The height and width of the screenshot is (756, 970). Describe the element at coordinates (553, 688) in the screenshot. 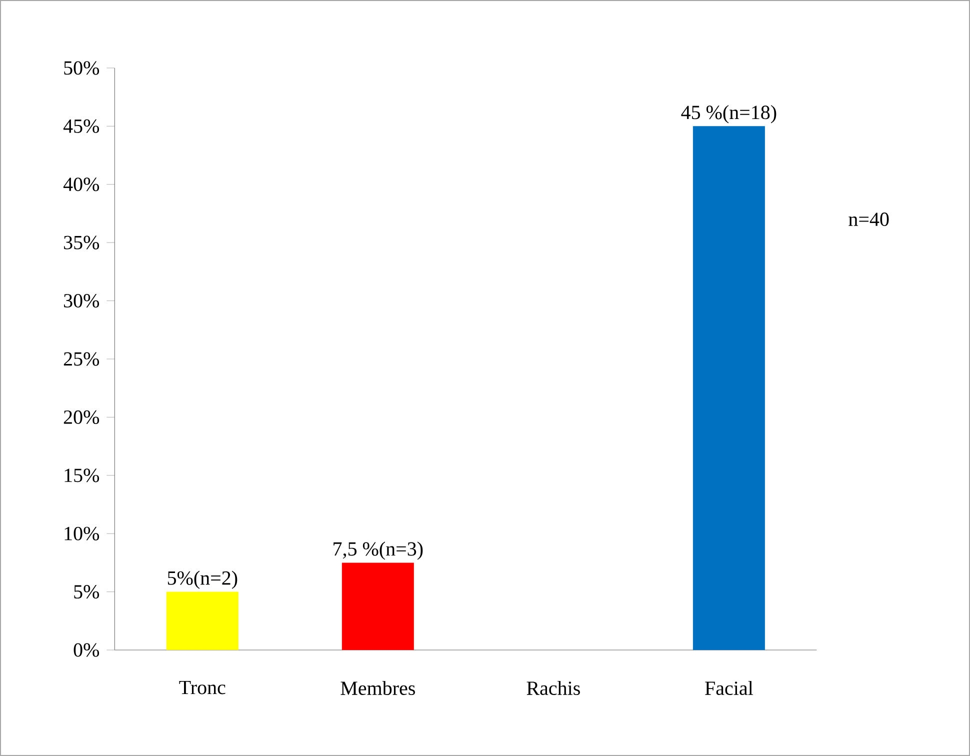

I see `x-tick-label: Rachis` at that location.